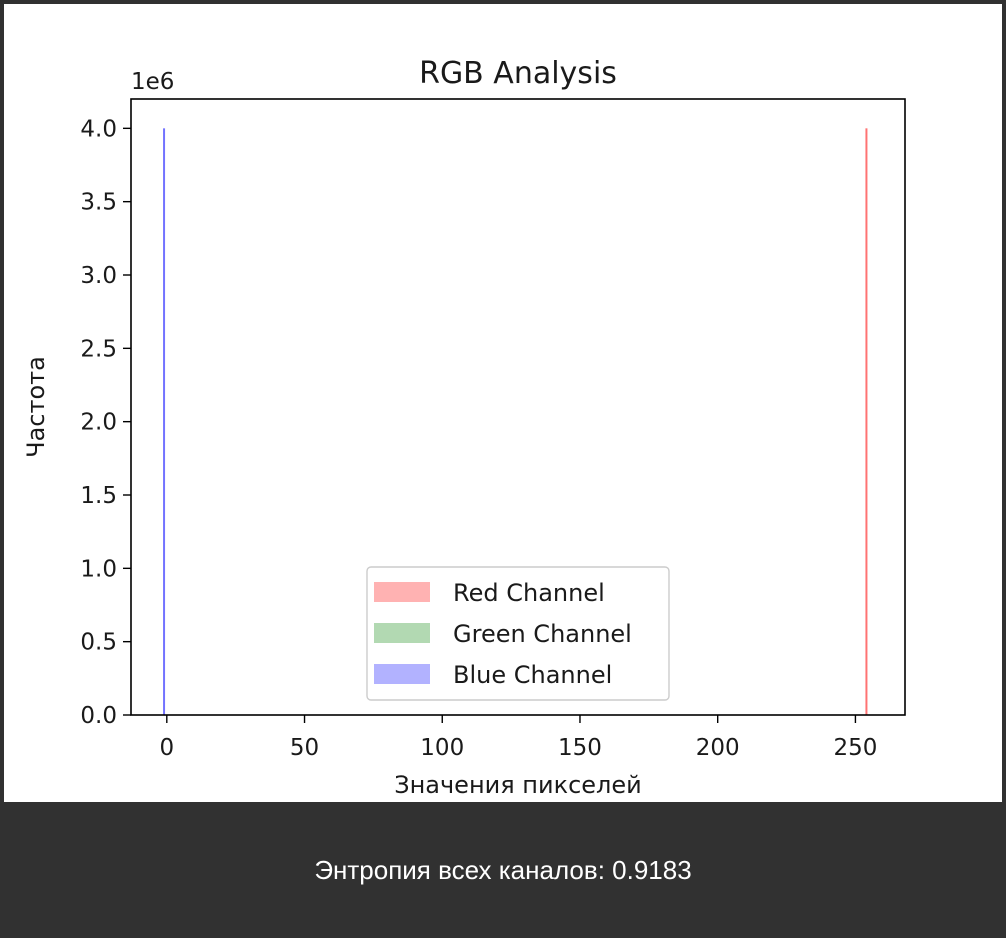 This screenshot has width=1006, height=938. I want to click on legend-swatch-green, so click(402, 633).